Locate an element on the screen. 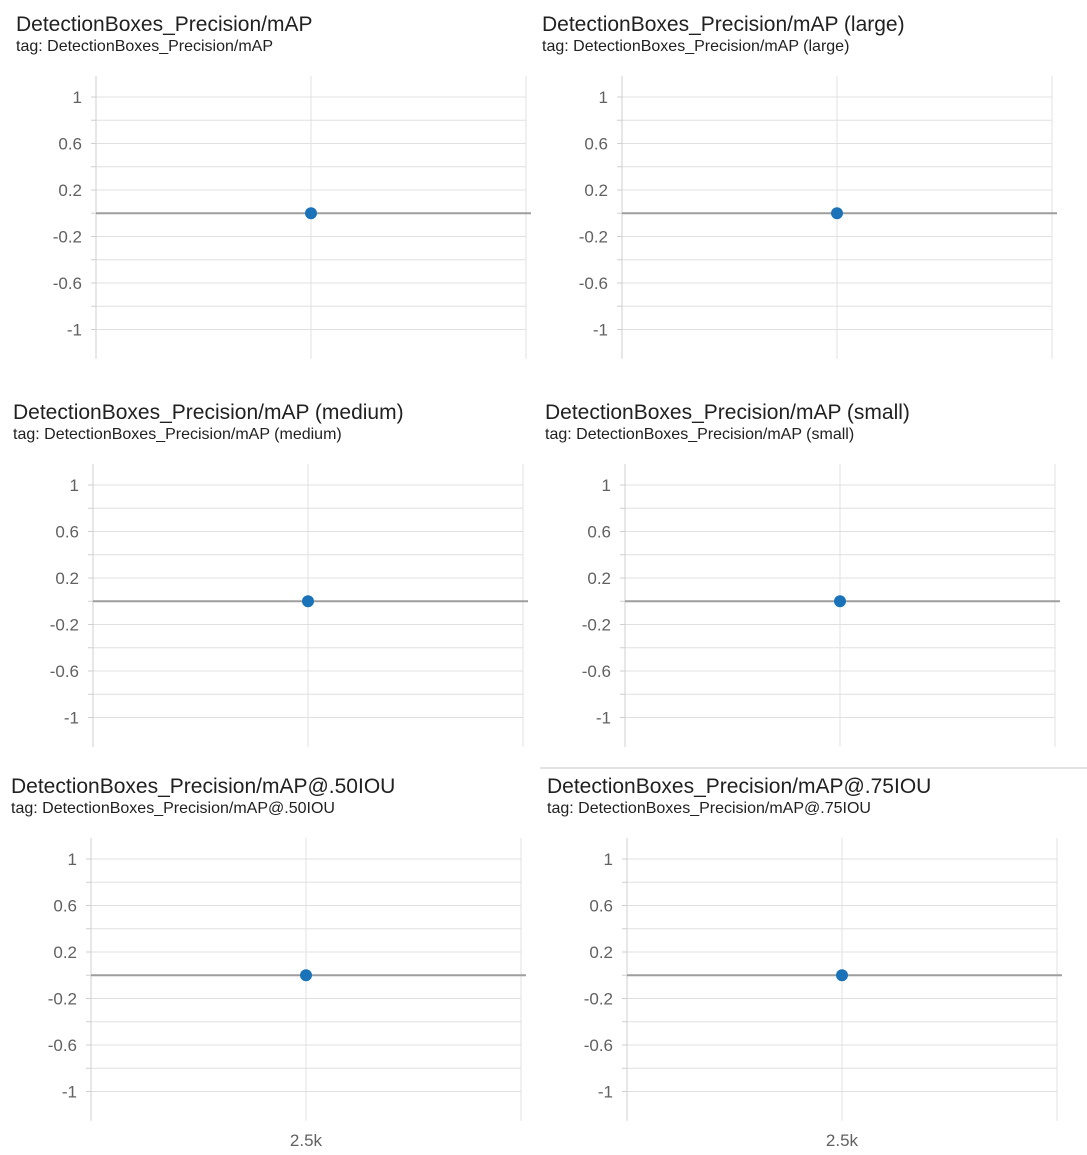 The height and width of the screenshot is (1155, 1087). chart-title: DetectionBoxes_Precision/mAP@.50IOU is located at coordinates (203, 786).